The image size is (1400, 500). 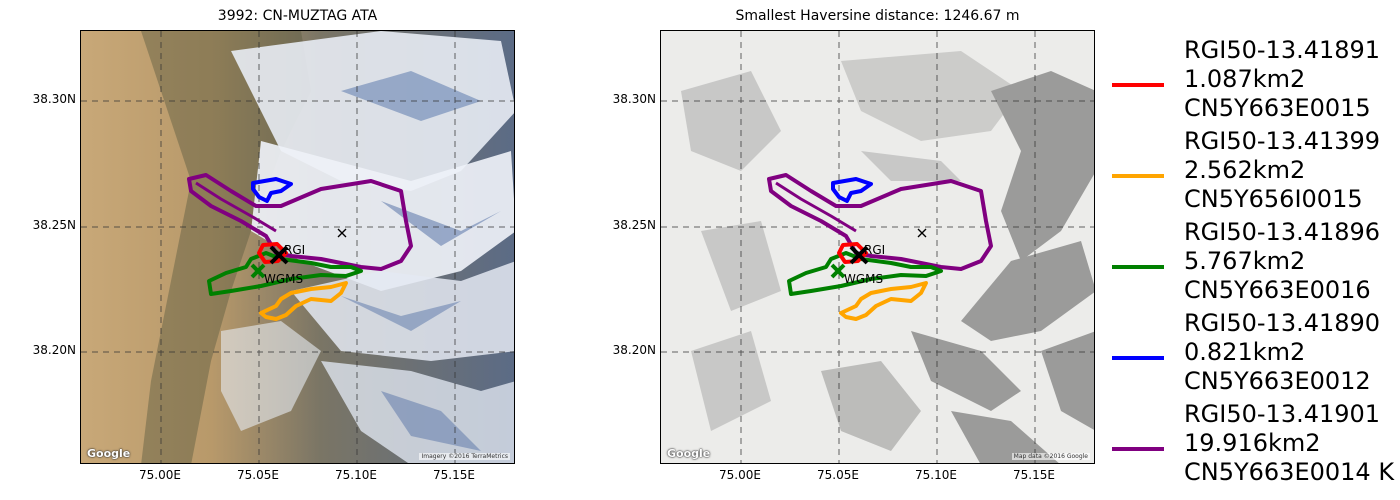 I want to click on legend-code: CN5Y663E0016, so click(x=1277, y=290).